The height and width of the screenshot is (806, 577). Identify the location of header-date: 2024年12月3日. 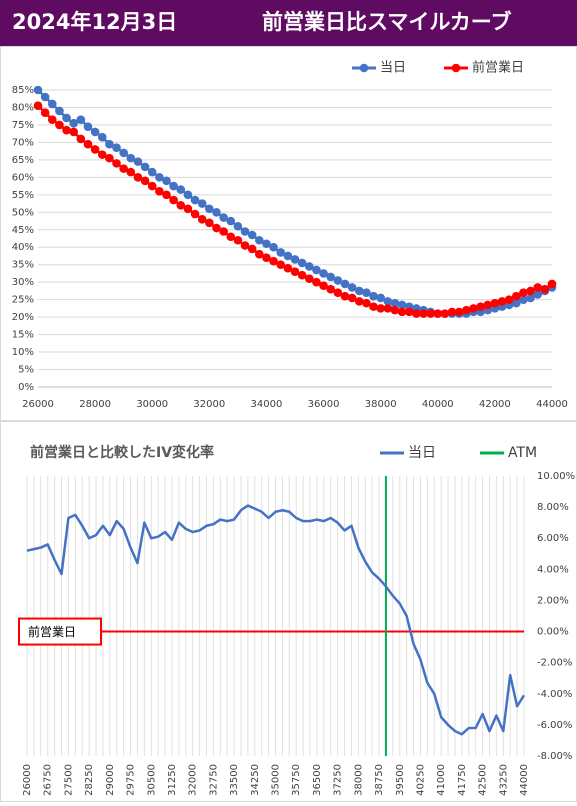
(94, 22).